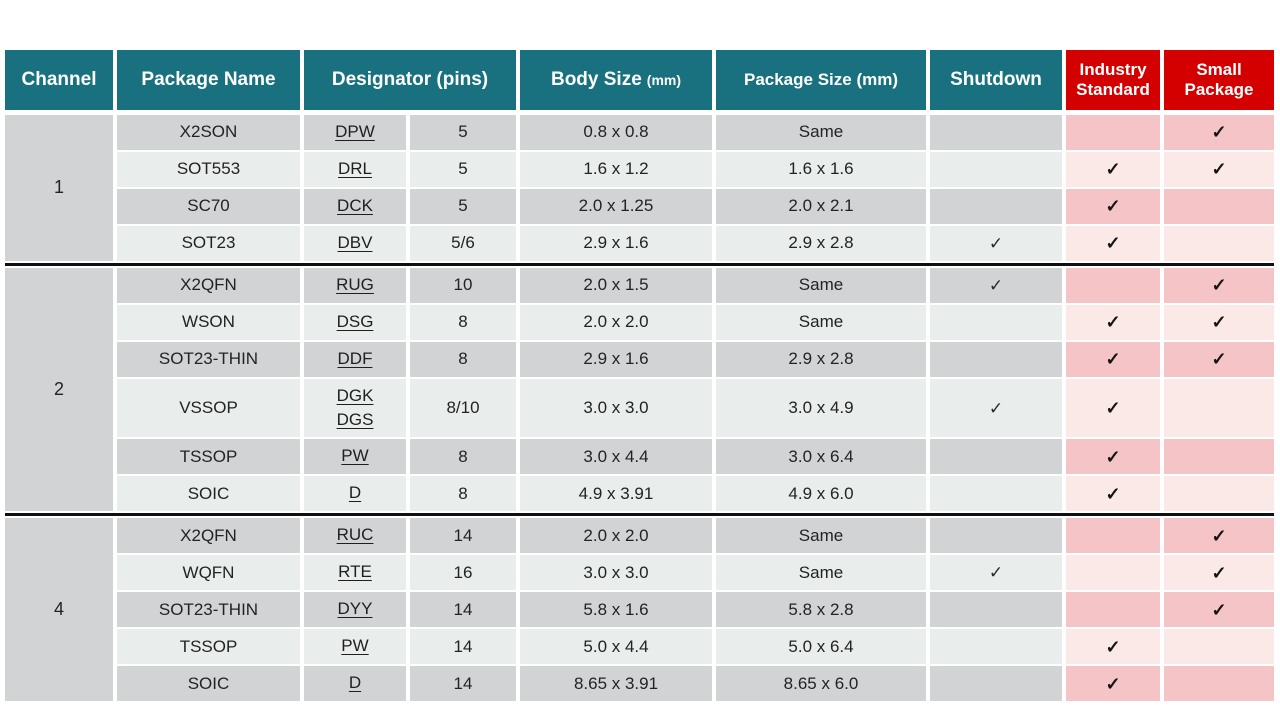  What do you see at coordinates (208, 457) in the screenshot?
I see `package-name-cell: TSSOP` at bounding box center [208, 457].